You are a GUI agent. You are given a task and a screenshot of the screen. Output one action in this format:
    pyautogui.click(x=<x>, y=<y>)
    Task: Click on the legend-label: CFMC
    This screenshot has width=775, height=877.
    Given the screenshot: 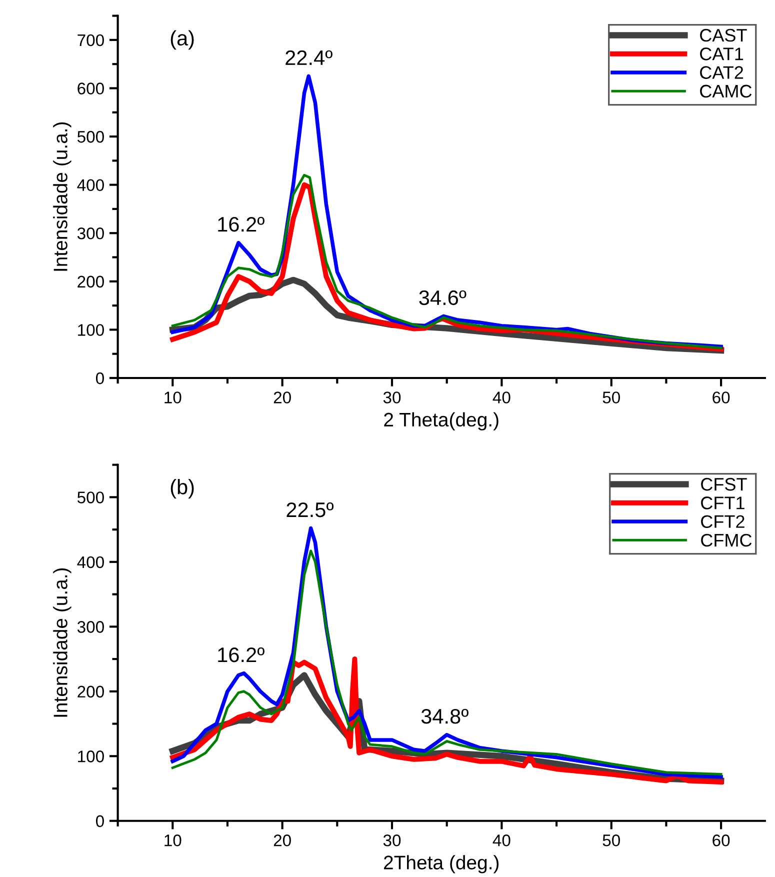 What is the action you would take?
    pyautogui.click(x=726, y=540)
    